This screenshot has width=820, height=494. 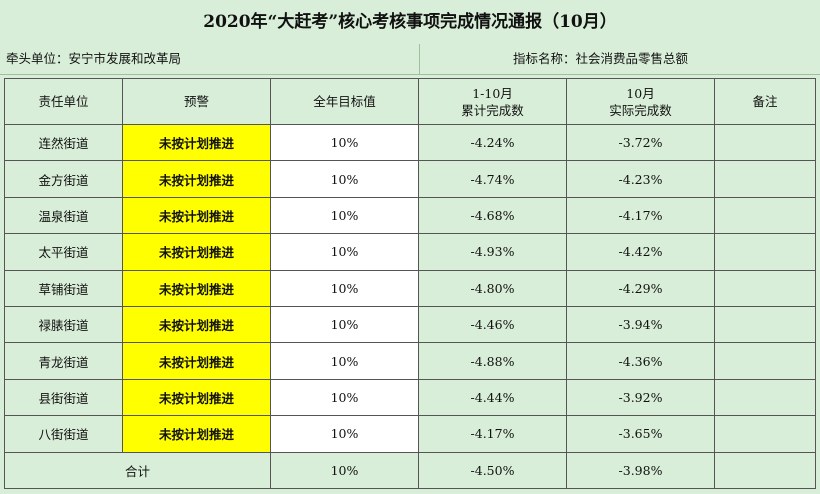 I want to click on indicator-name: 指标名称：社会消费品零售总额, so click(x=601, y=58).